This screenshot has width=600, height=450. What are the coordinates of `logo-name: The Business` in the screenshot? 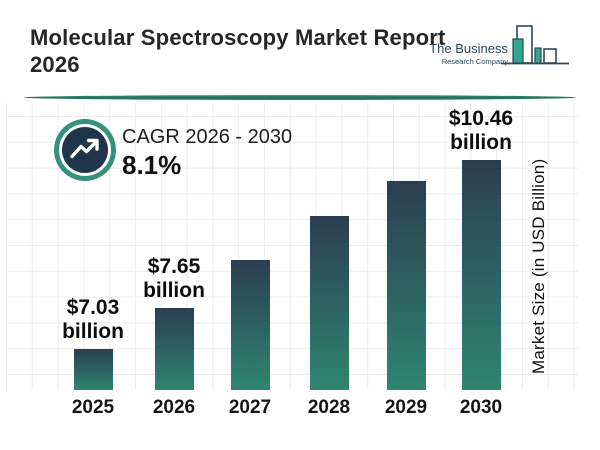 It's located at (468, 48).